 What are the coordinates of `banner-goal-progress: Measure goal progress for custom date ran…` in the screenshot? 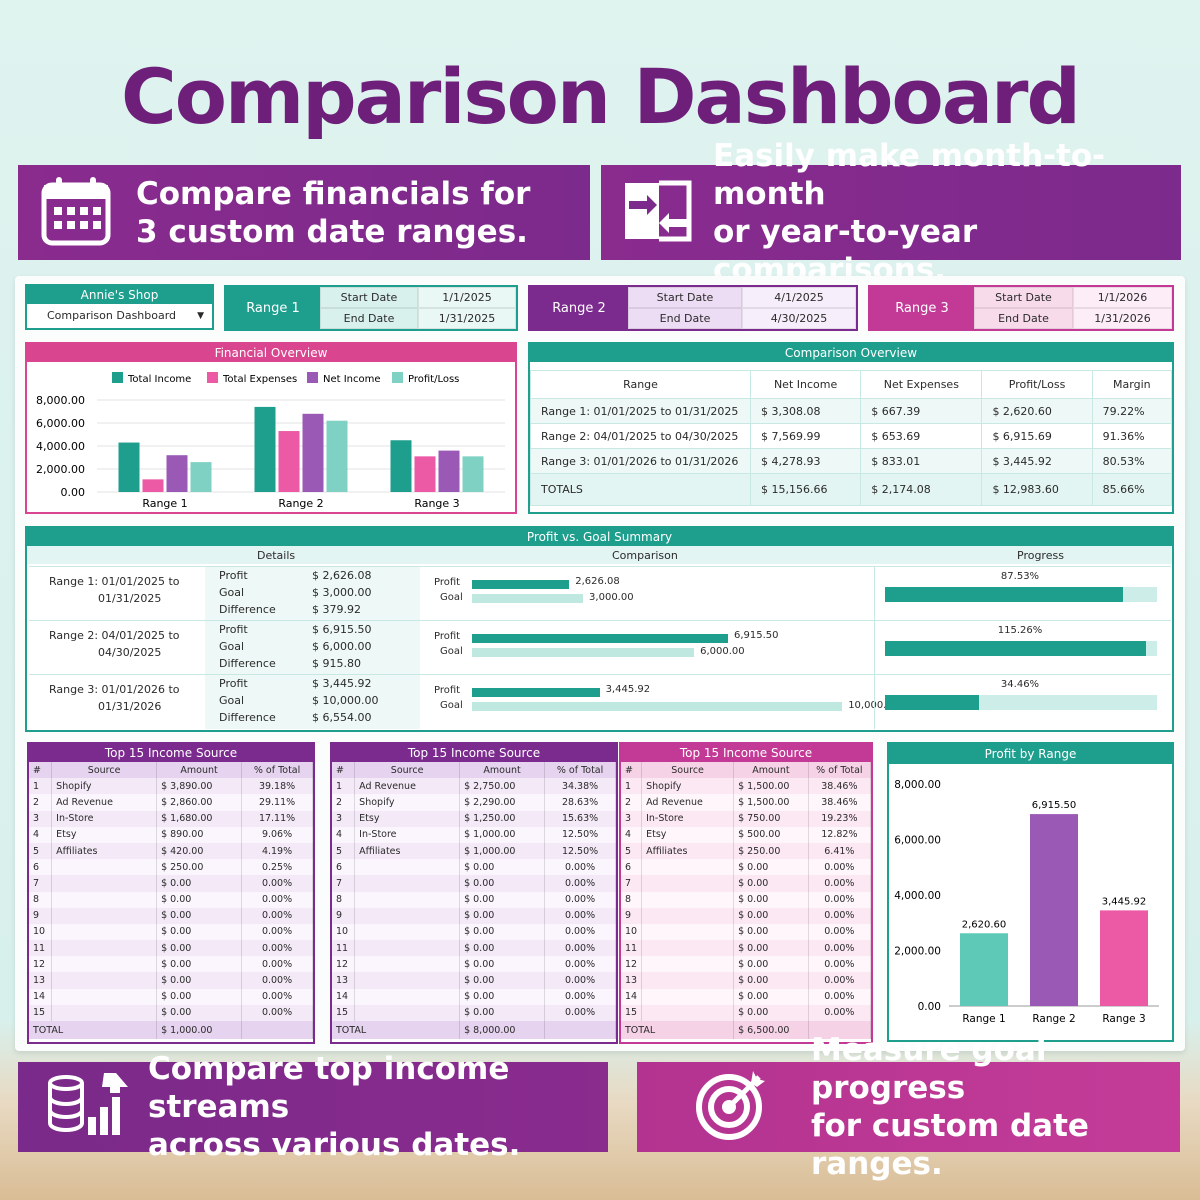 It's located at (908, 1107).